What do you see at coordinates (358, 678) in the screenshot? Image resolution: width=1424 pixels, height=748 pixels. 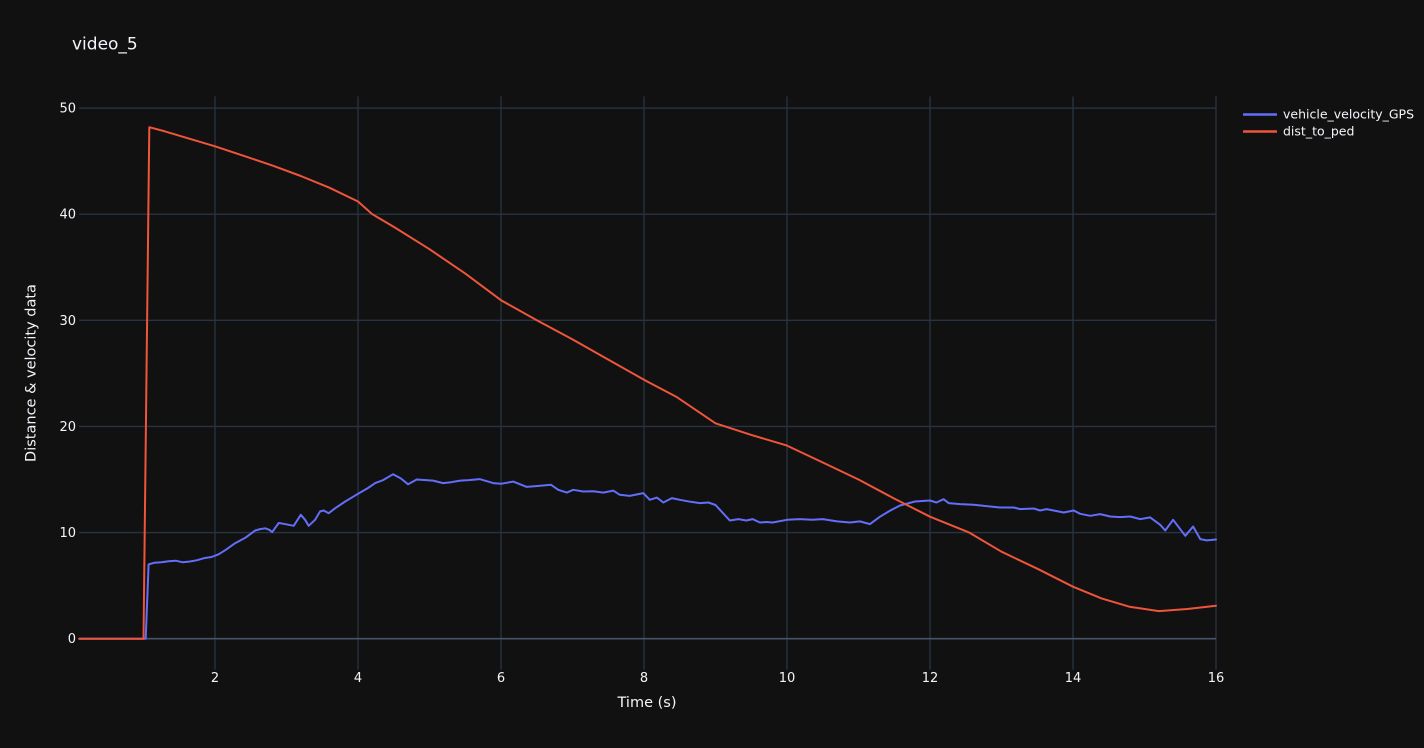 I see `x-tick-label: 4` at bounding box center [358, 678].